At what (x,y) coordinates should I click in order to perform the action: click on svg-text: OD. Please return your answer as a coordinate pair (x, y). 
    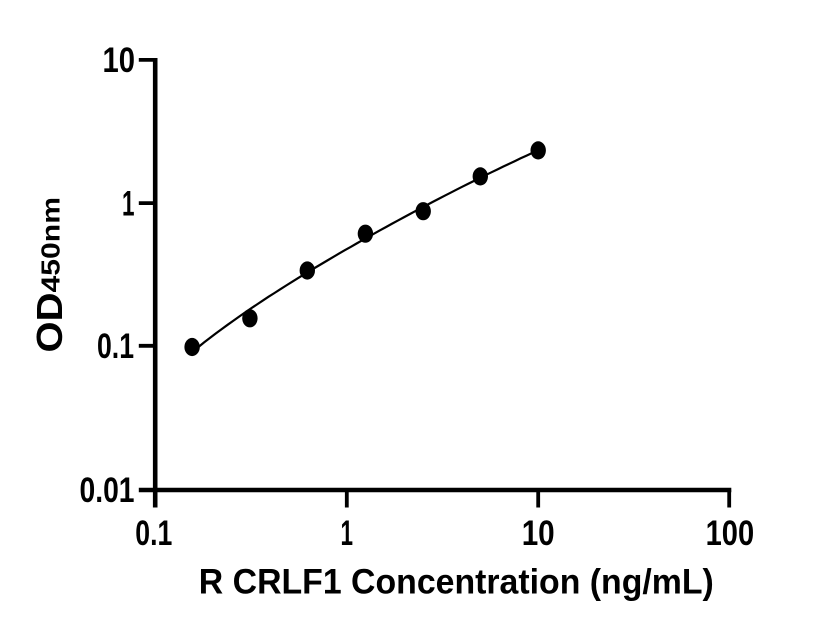
    Looking at the image, I should click on (49, 323).